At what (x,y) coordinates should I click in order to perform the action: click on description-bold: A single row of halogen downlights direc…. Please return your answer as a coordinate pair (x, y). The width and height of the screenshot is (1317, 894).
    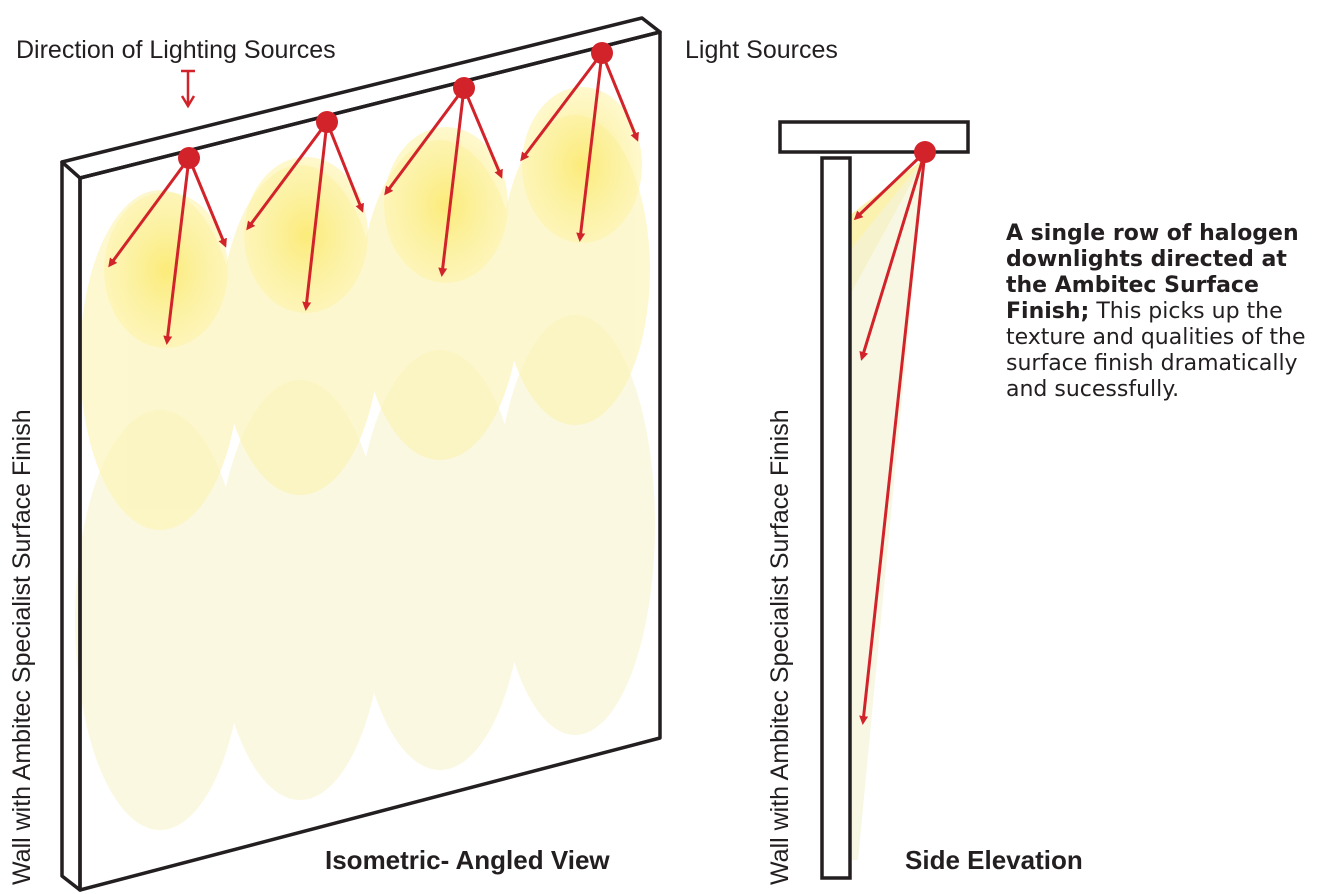
    Looking at the image, I should click on (1152, 272).